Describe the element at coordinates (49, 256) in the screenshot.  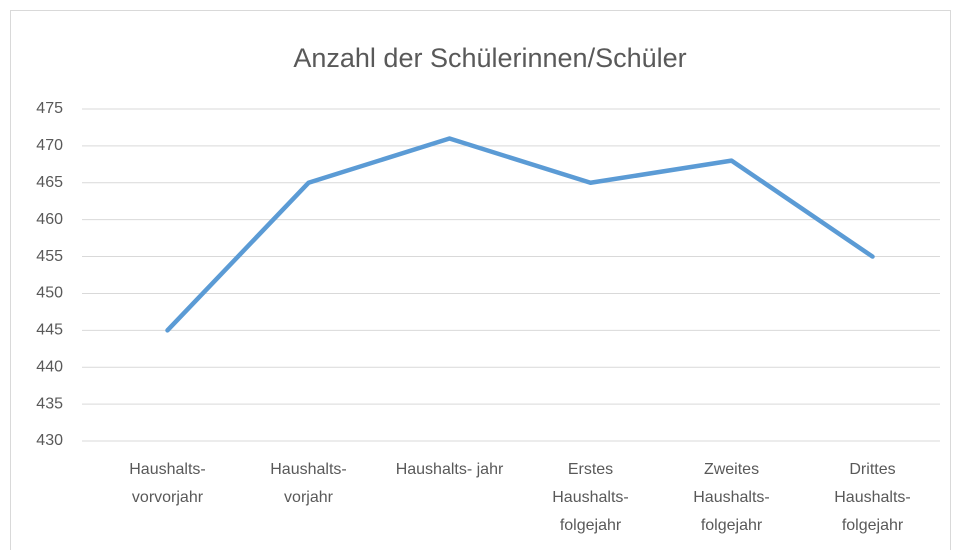
I see `y-tick-label: 455` at that location.